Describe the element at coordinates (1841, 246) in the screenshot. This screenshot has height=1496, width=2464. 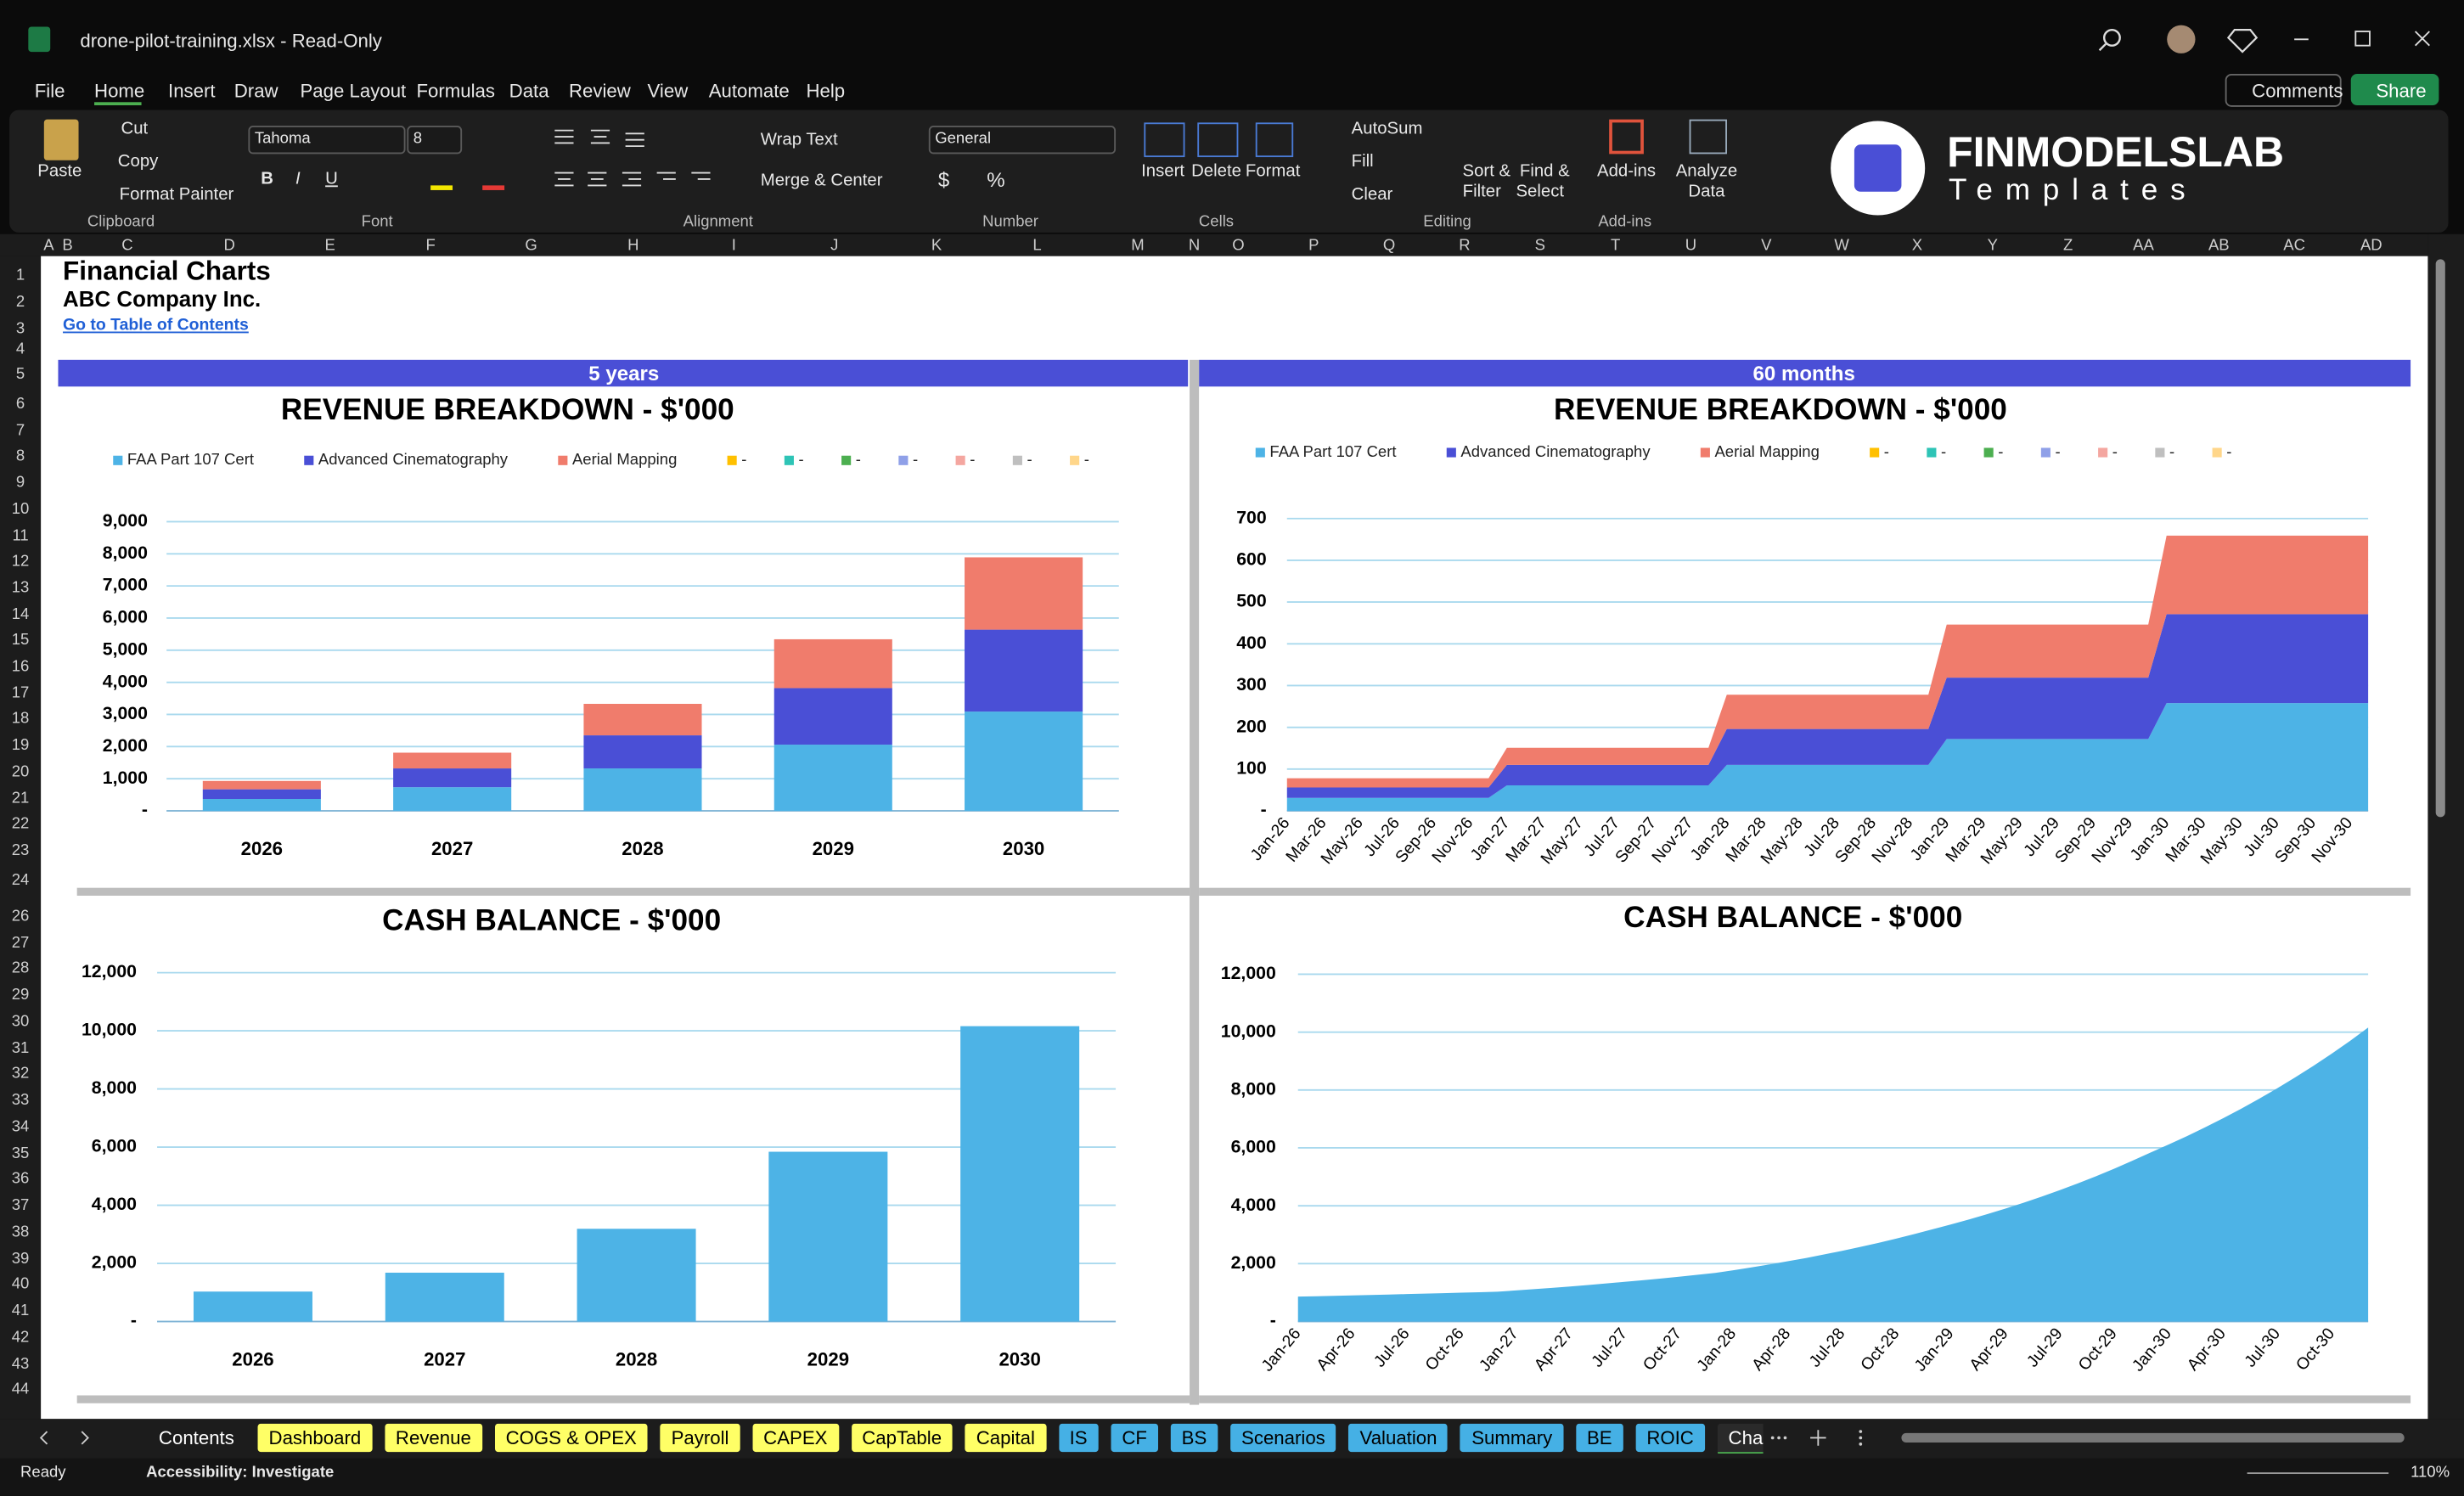
I see `column-header: W` at that location.